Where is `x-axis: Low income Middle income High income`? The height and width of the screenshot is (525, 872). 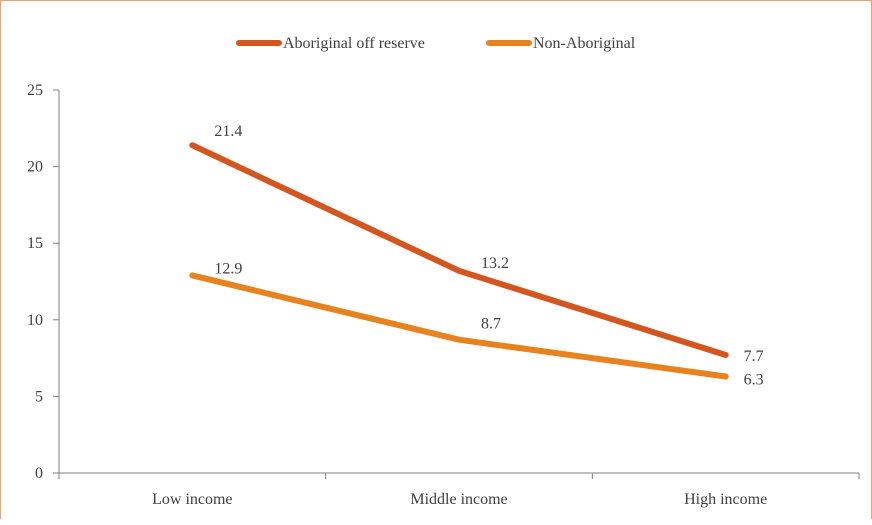
x-axis: Low income Middle income High income is located at coordinates (459, 490).